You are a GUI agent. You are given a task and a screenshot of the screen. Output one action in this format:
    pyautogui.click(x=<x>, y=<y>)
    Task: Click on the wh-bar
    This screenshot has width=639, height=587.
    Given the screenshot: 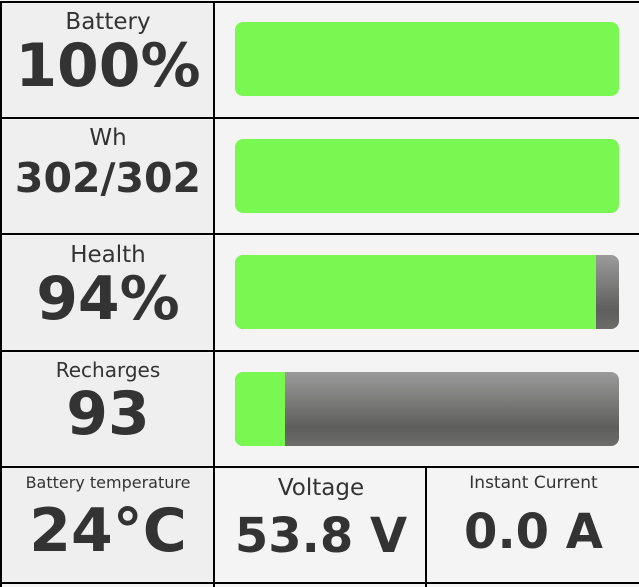 What is the action you would take?
    pyautogui.click(x=427, y=176)
    